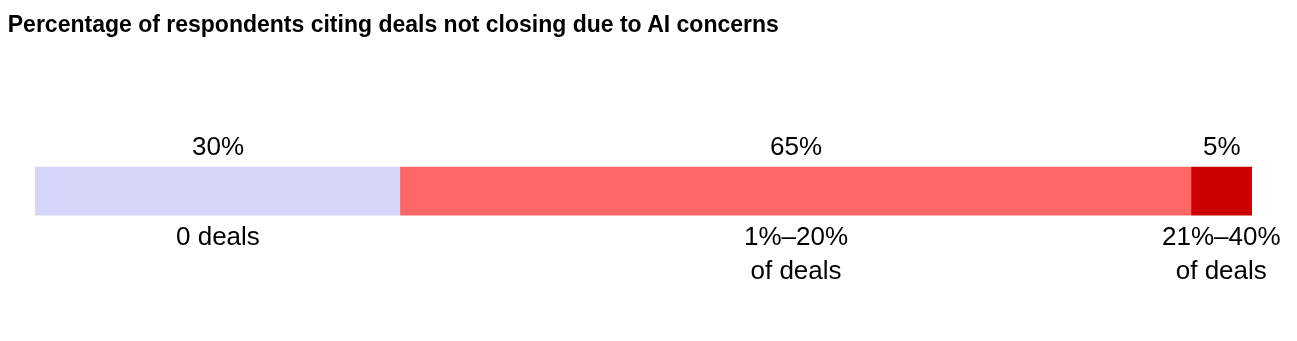  Describe the element at coordinates (1221, 253) in the screenshot. I see `series-label: 21%–40% of deals` at that location.